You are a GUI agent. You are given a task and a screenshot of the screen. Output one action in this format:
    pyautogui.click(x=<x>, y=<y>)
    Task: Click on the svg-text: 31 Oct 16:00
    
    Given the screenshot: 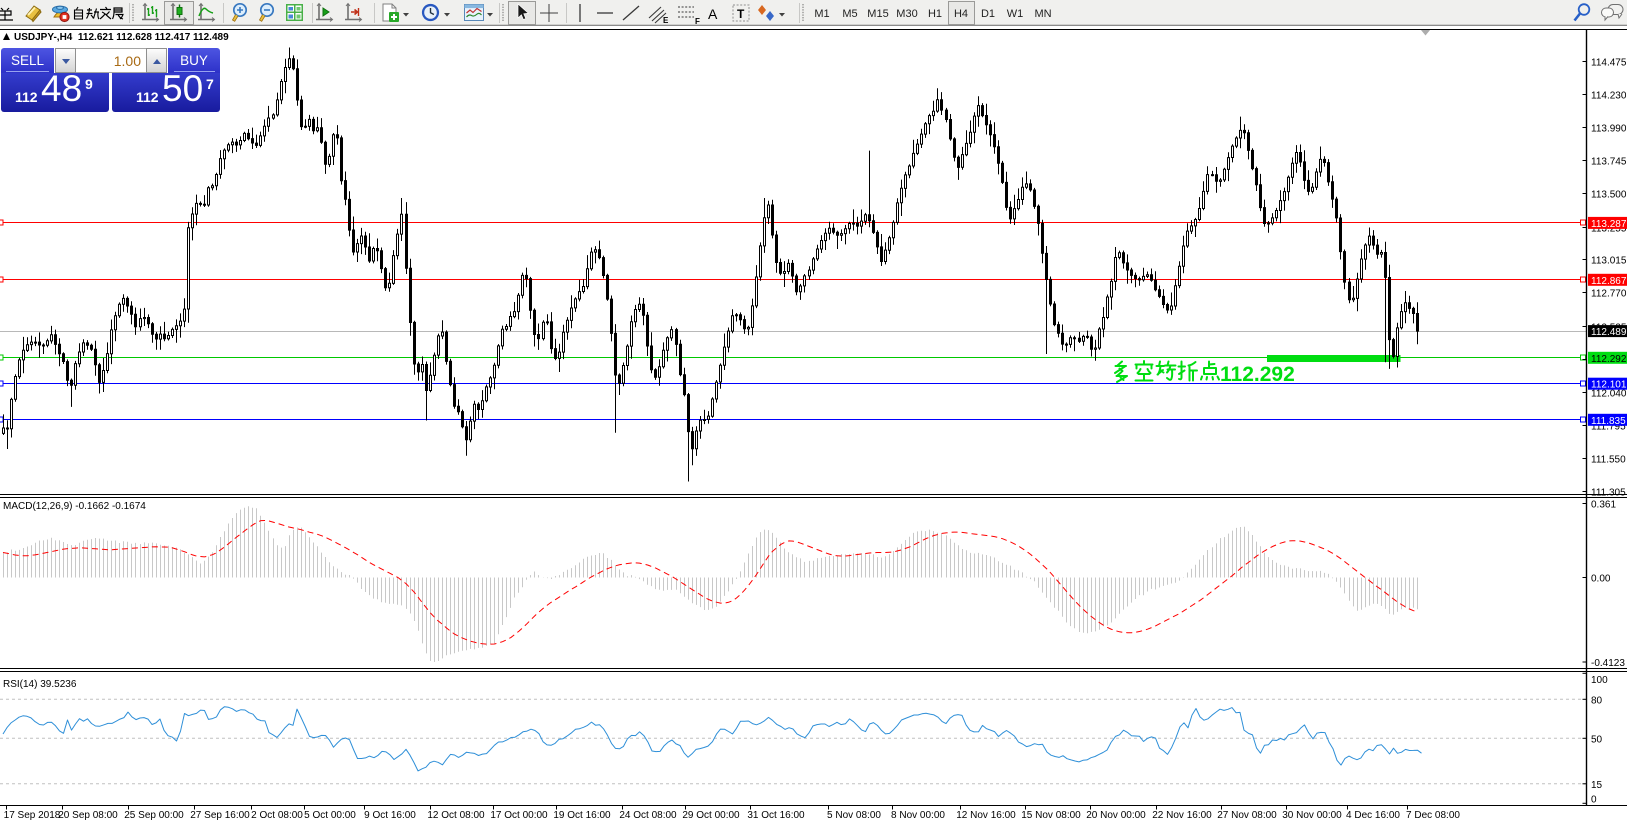 What is the action you would take?
    pyautogui.click(x=776, y=815)
    